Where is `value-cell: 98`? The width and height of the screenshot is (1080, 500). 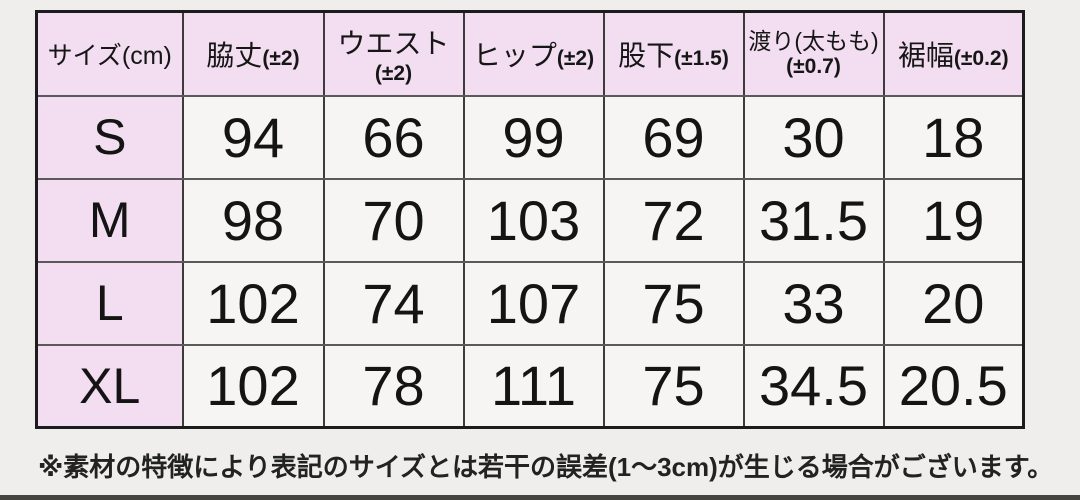
value-cell: 98 is located at coordinates (253, 220).